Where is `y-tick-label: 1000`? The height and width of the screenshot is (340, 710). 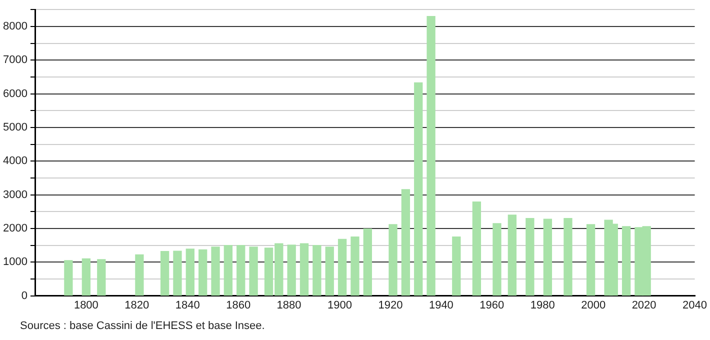 y-tick-label: 1000 is located at coordinates (15, 262).